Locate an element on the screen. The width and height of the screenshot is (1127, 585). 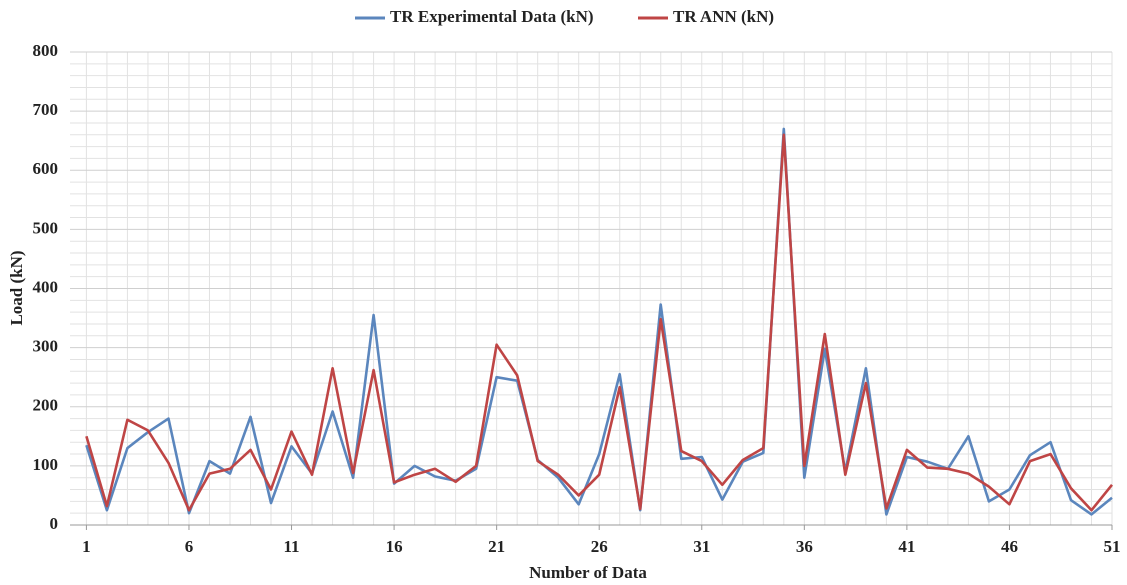
x-tick-label: 46 is located at coordinates (1009, 546).